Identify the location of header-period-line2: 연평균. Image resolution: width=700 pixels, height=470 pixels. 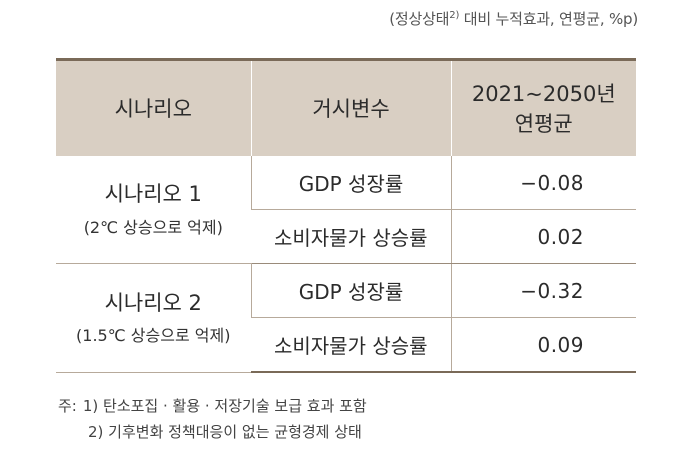
(543, 123).